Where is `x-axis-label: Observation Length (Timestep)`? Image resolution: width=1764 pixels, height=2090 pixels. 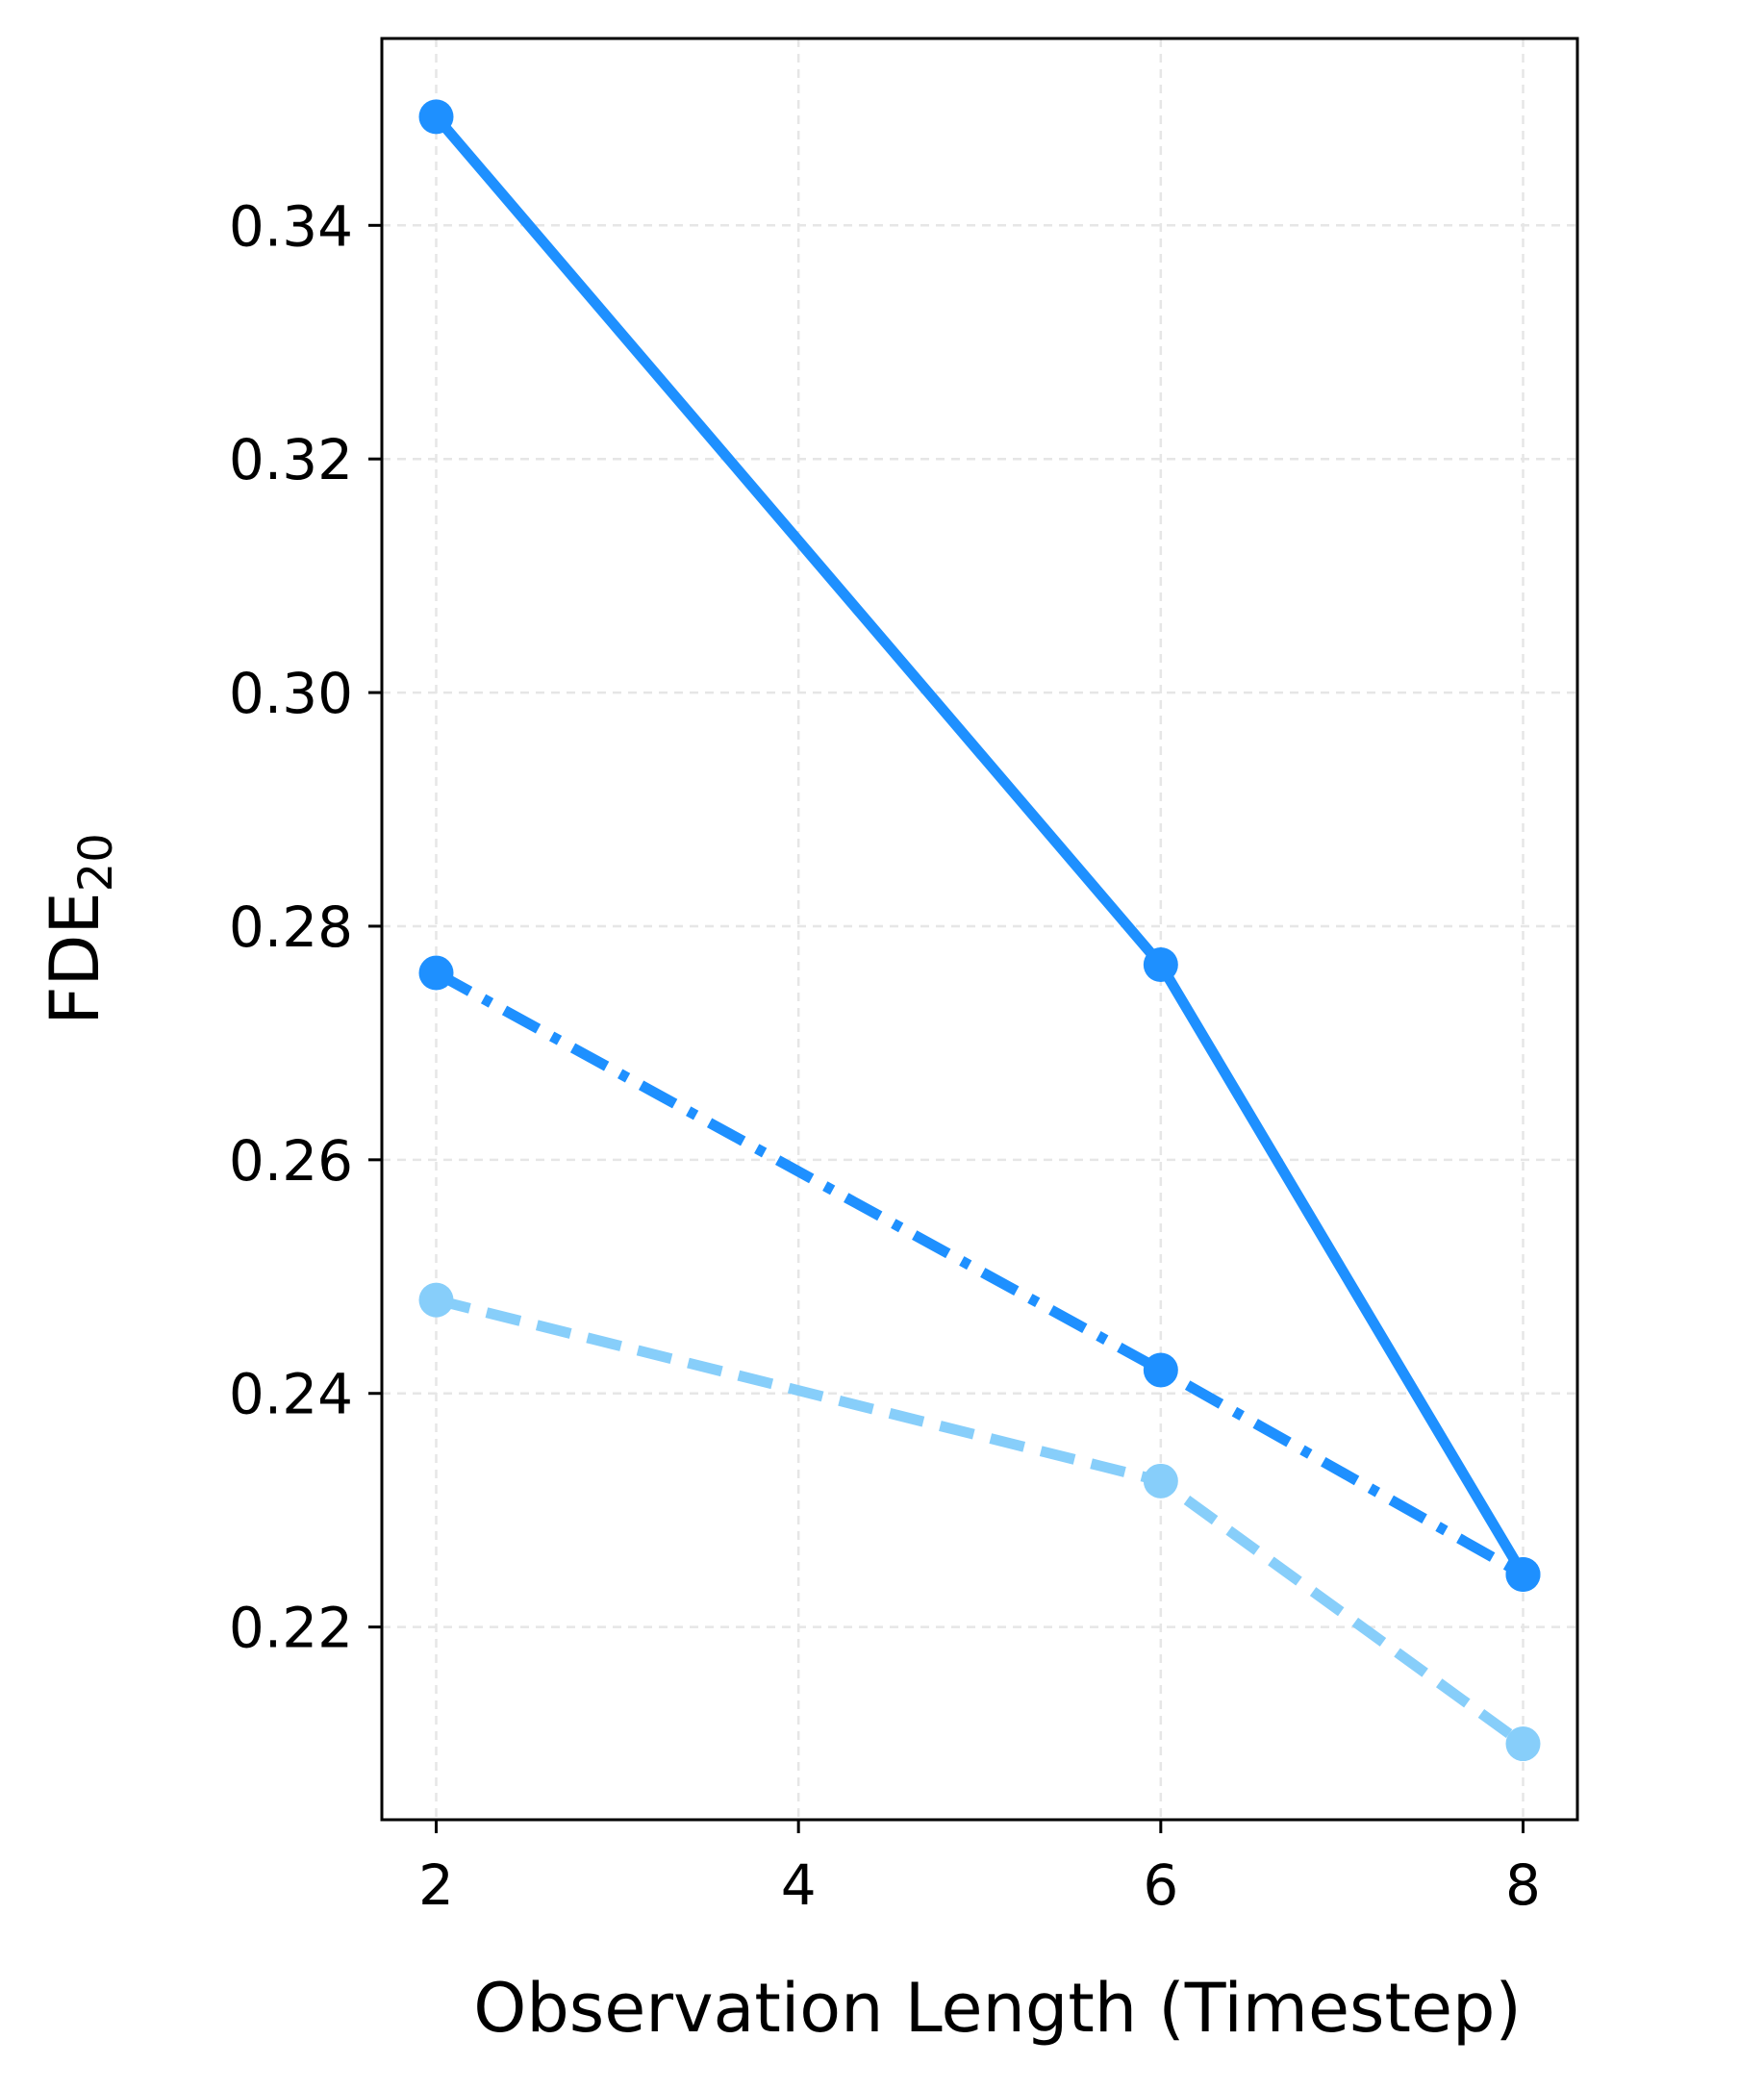
x-axis-label: Observation Length (Timestep) is located at coordinates (998, 2008).